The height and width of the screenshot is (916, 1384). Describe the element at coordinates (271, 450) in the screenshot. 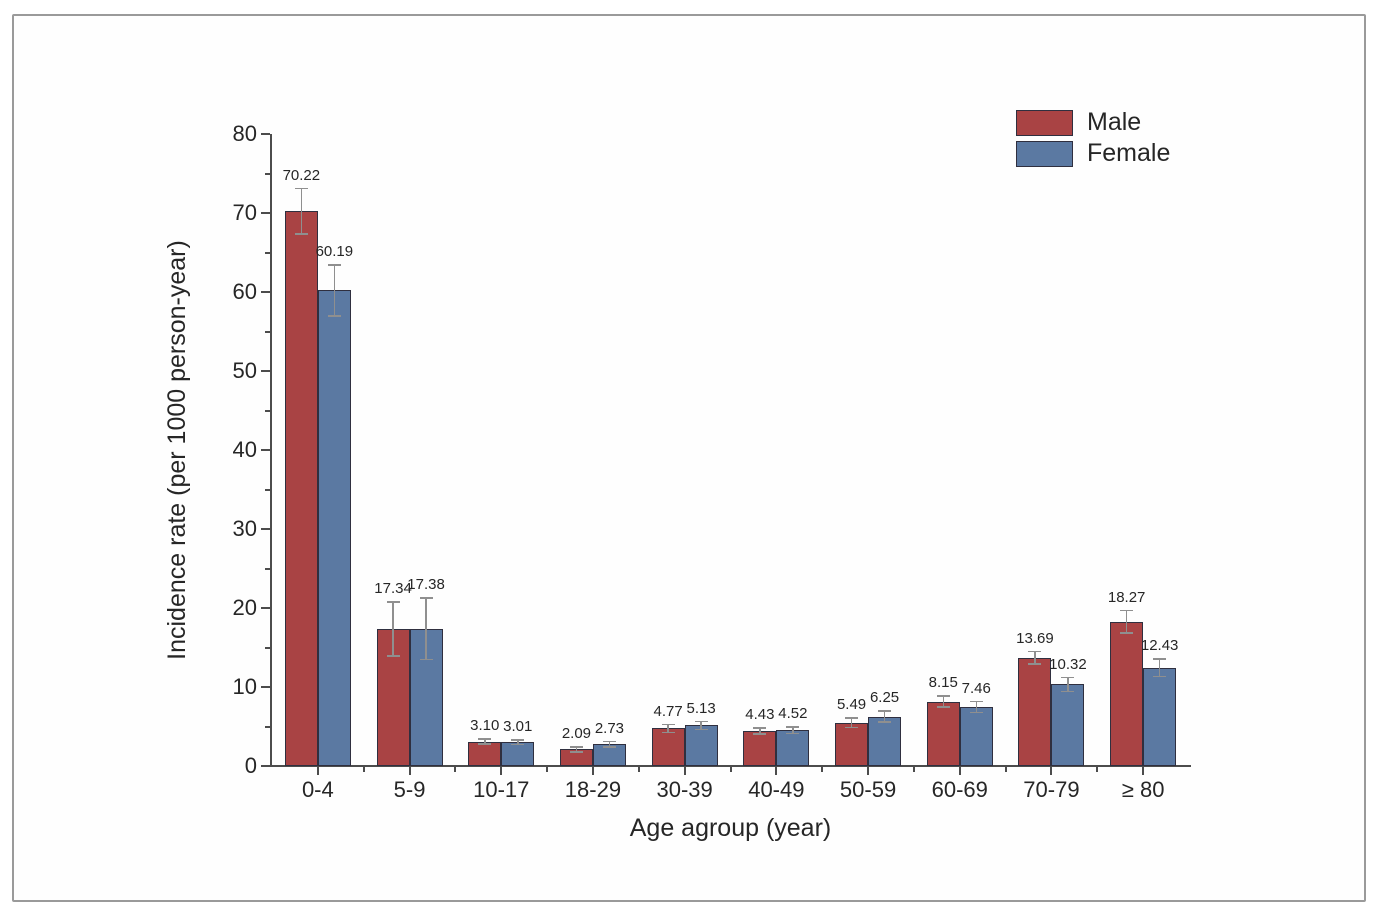

I see `y-axis-line` at that location.